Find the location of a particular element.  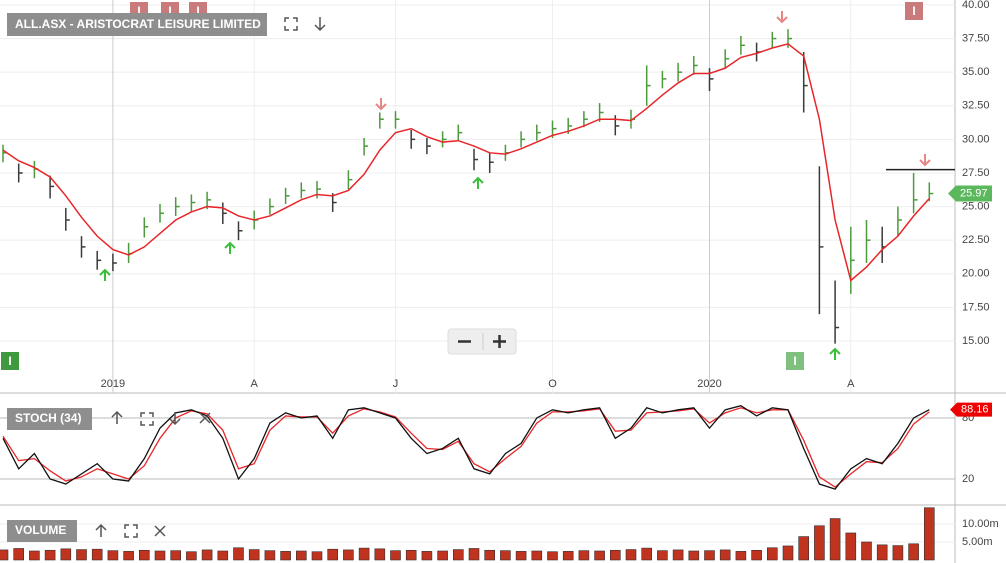

volume-title: VOLUME is located at coordinates (40, 530).